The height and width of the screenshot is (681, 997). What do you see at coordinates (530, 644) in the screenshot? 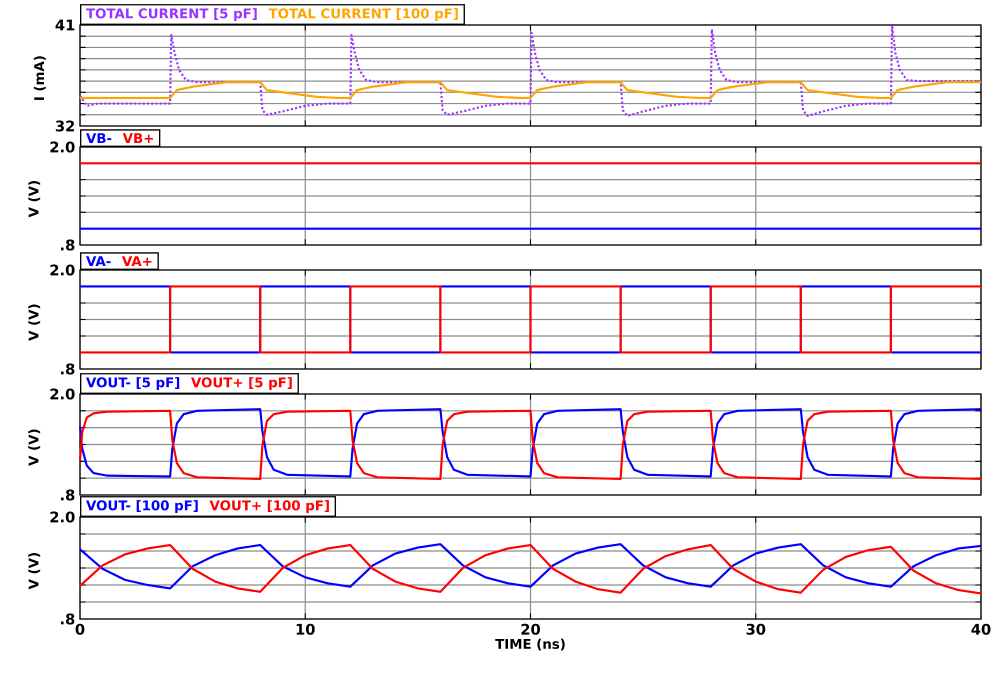
I see `x-axis-title: TIME (ns)` at bounding box center [530, 644].